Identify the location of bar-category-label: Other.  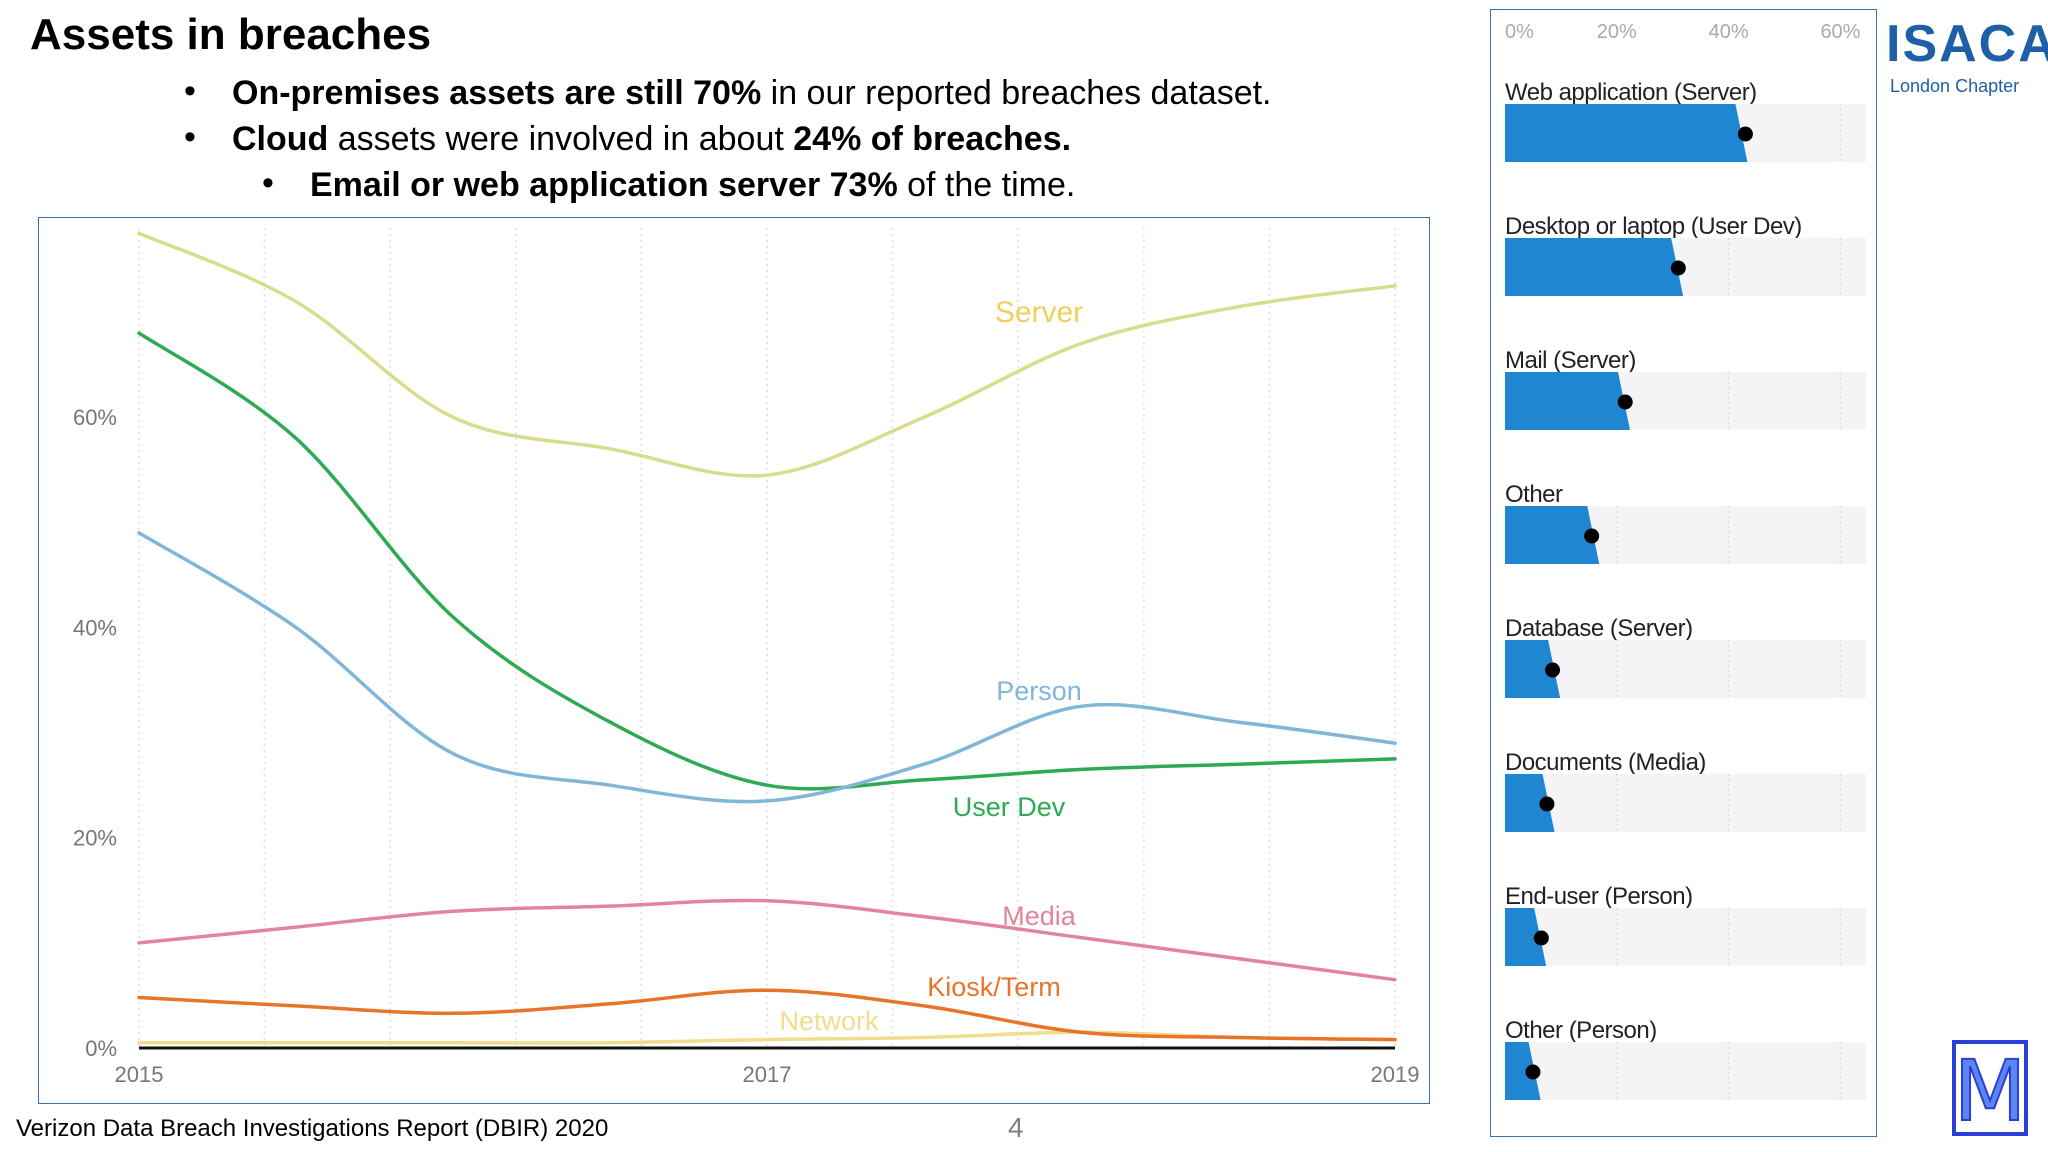
(1534, 494).